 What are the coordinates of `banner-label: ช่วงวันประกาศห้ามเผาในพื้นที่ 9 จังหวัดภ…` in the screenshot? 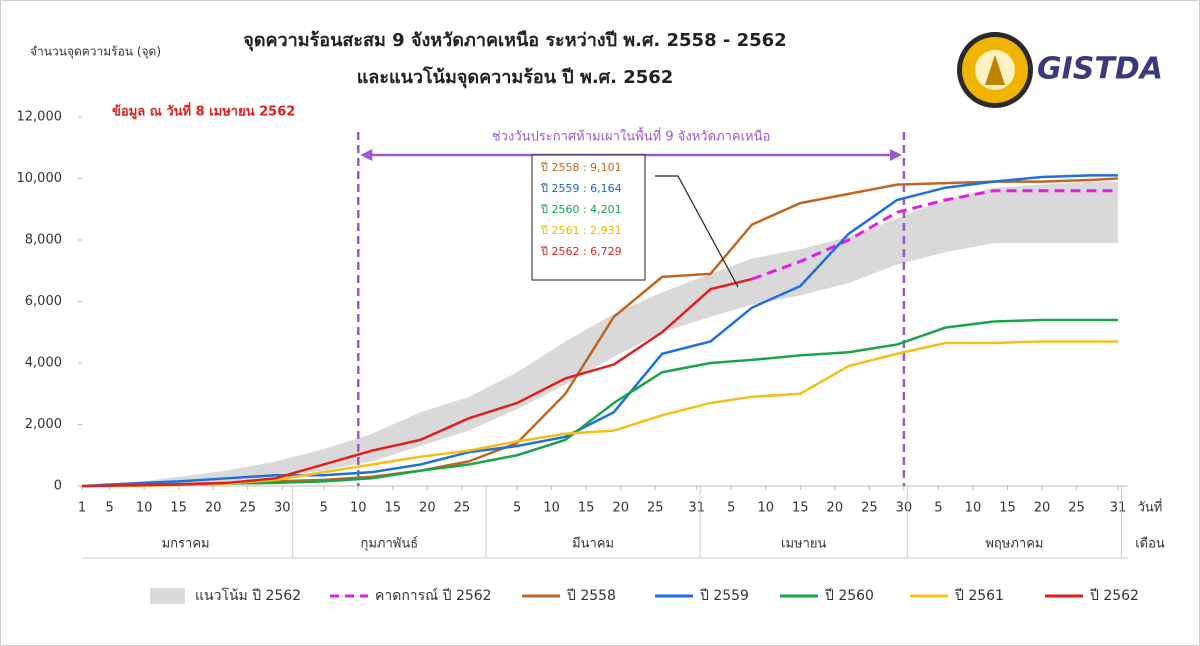 It's located at (631, 136).